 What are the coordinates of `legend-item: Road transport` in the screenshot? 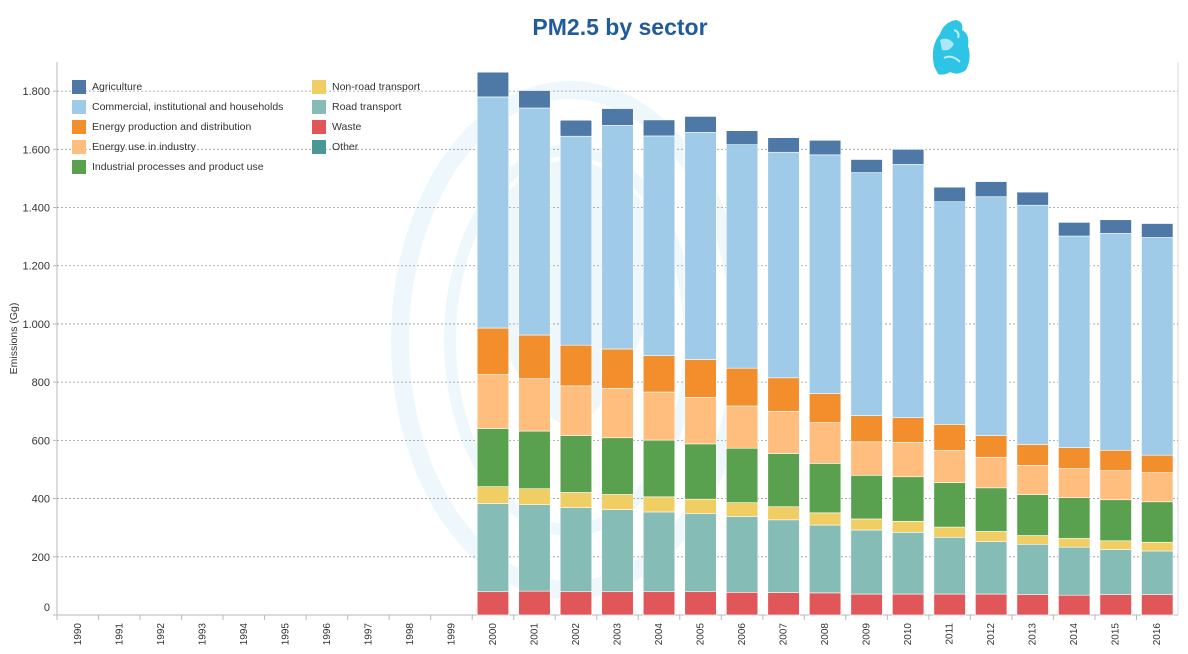 It's located at (356, 107).